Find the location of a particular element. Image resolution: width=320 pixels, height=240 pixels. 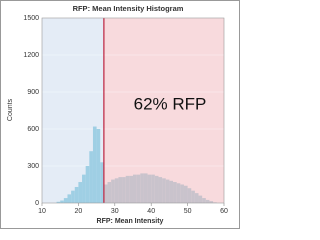

chart-title: RFP: Mean Intensity Histogram is located at coordinates (128, 8).